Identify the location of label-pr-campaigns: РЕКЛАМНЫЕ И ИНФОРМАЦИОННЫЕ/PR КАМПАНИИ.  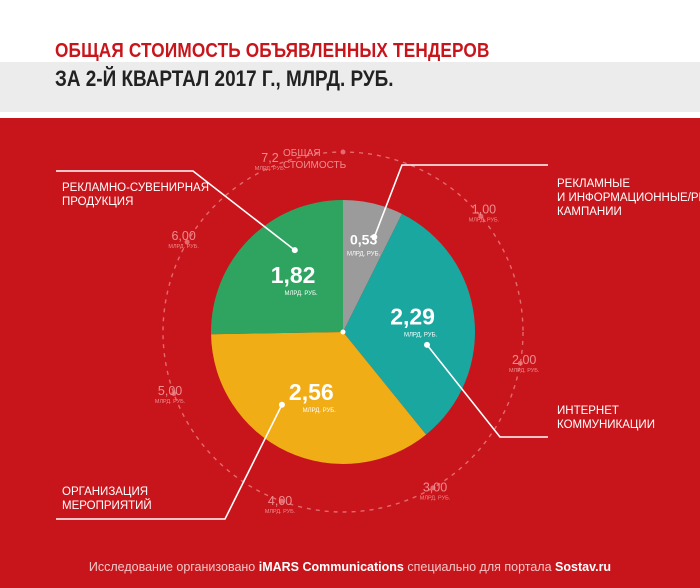
(628, 198).